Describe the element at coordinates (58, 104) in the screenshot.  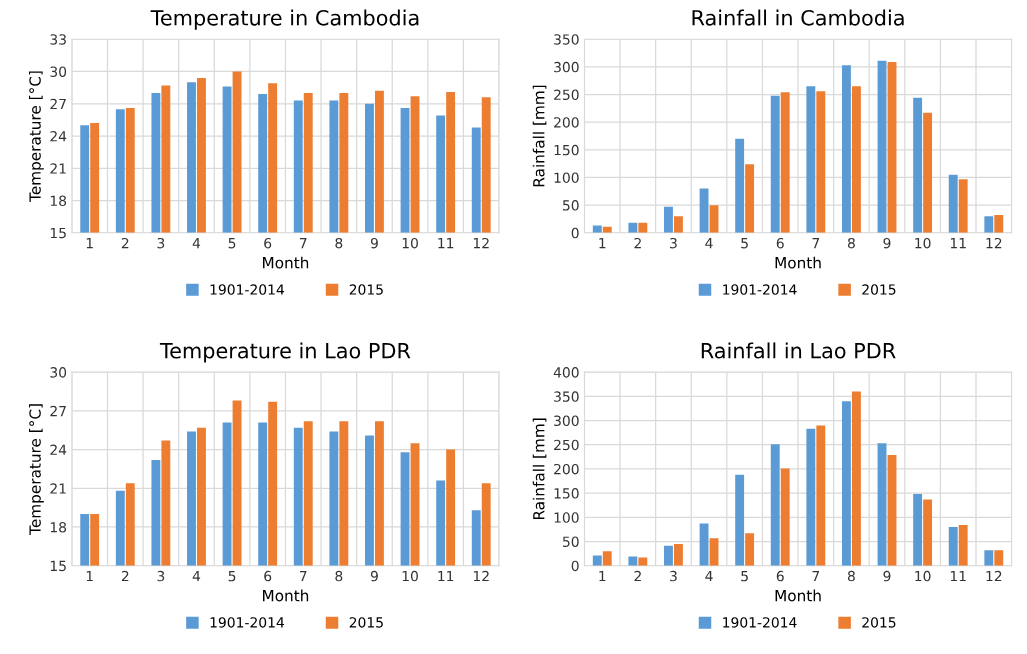
I see `y-tick-label: 27` at that location.